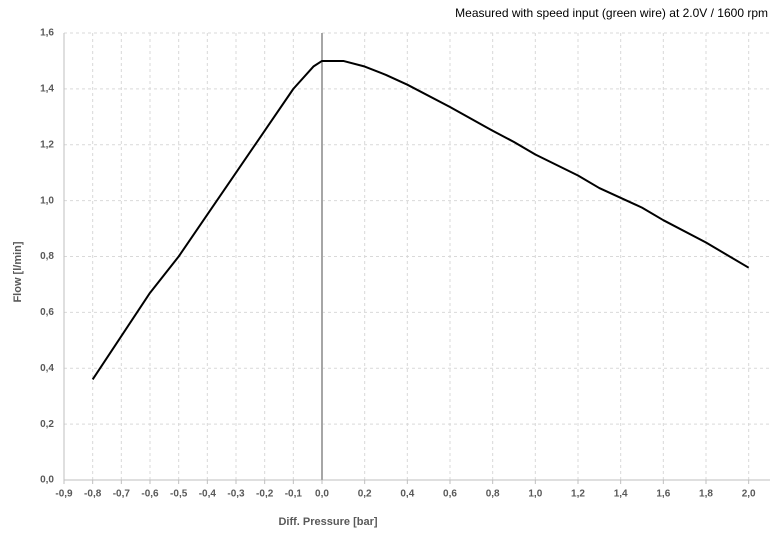 This screenshot has width=773, height=538. Describe the element at coordinates (450, 494) in the screenshot. I see `x-tick-label: 0,6` at that location.